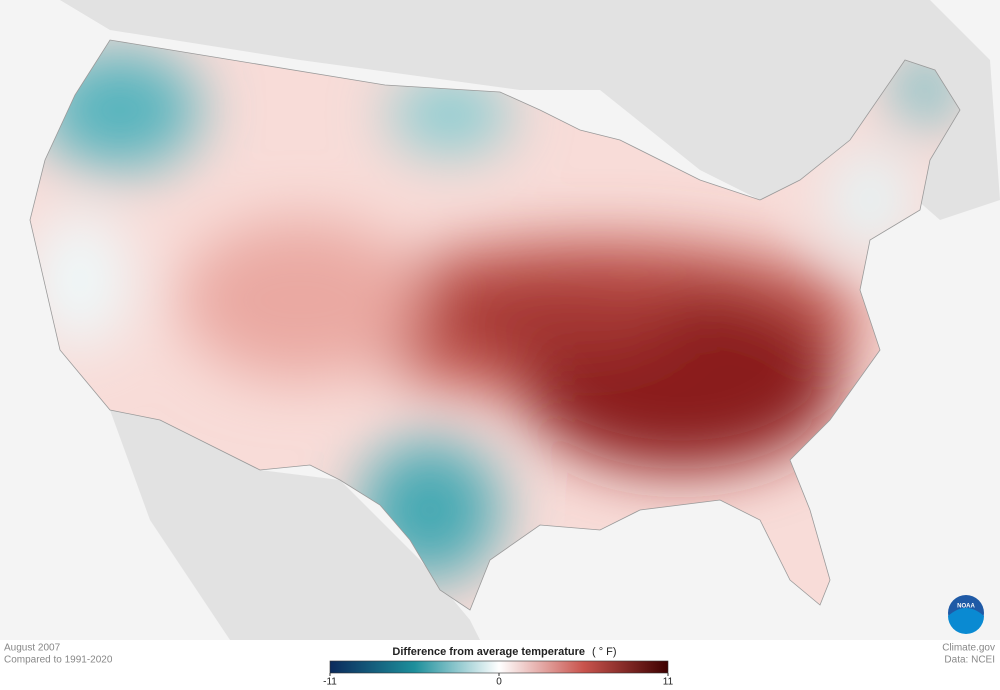 Image resolution: width=1000 pixels, height=690 pixels. What do you see at coordinates (968, 648) in the screenshot?
I see `site-credit: Climate.gov` at bounding box center [968, 648].